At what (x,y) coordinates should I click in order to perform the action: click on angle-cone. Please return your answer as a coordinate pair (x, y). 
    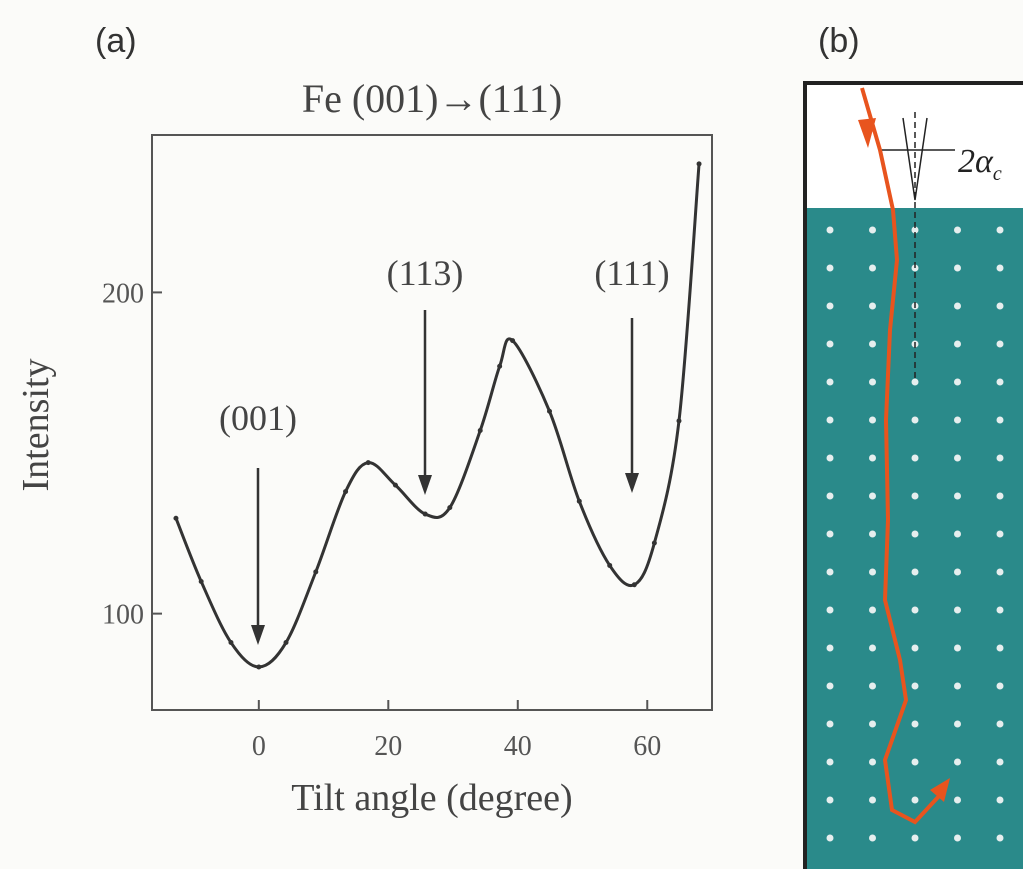
    Looking at the image, I should click on (915, 159).